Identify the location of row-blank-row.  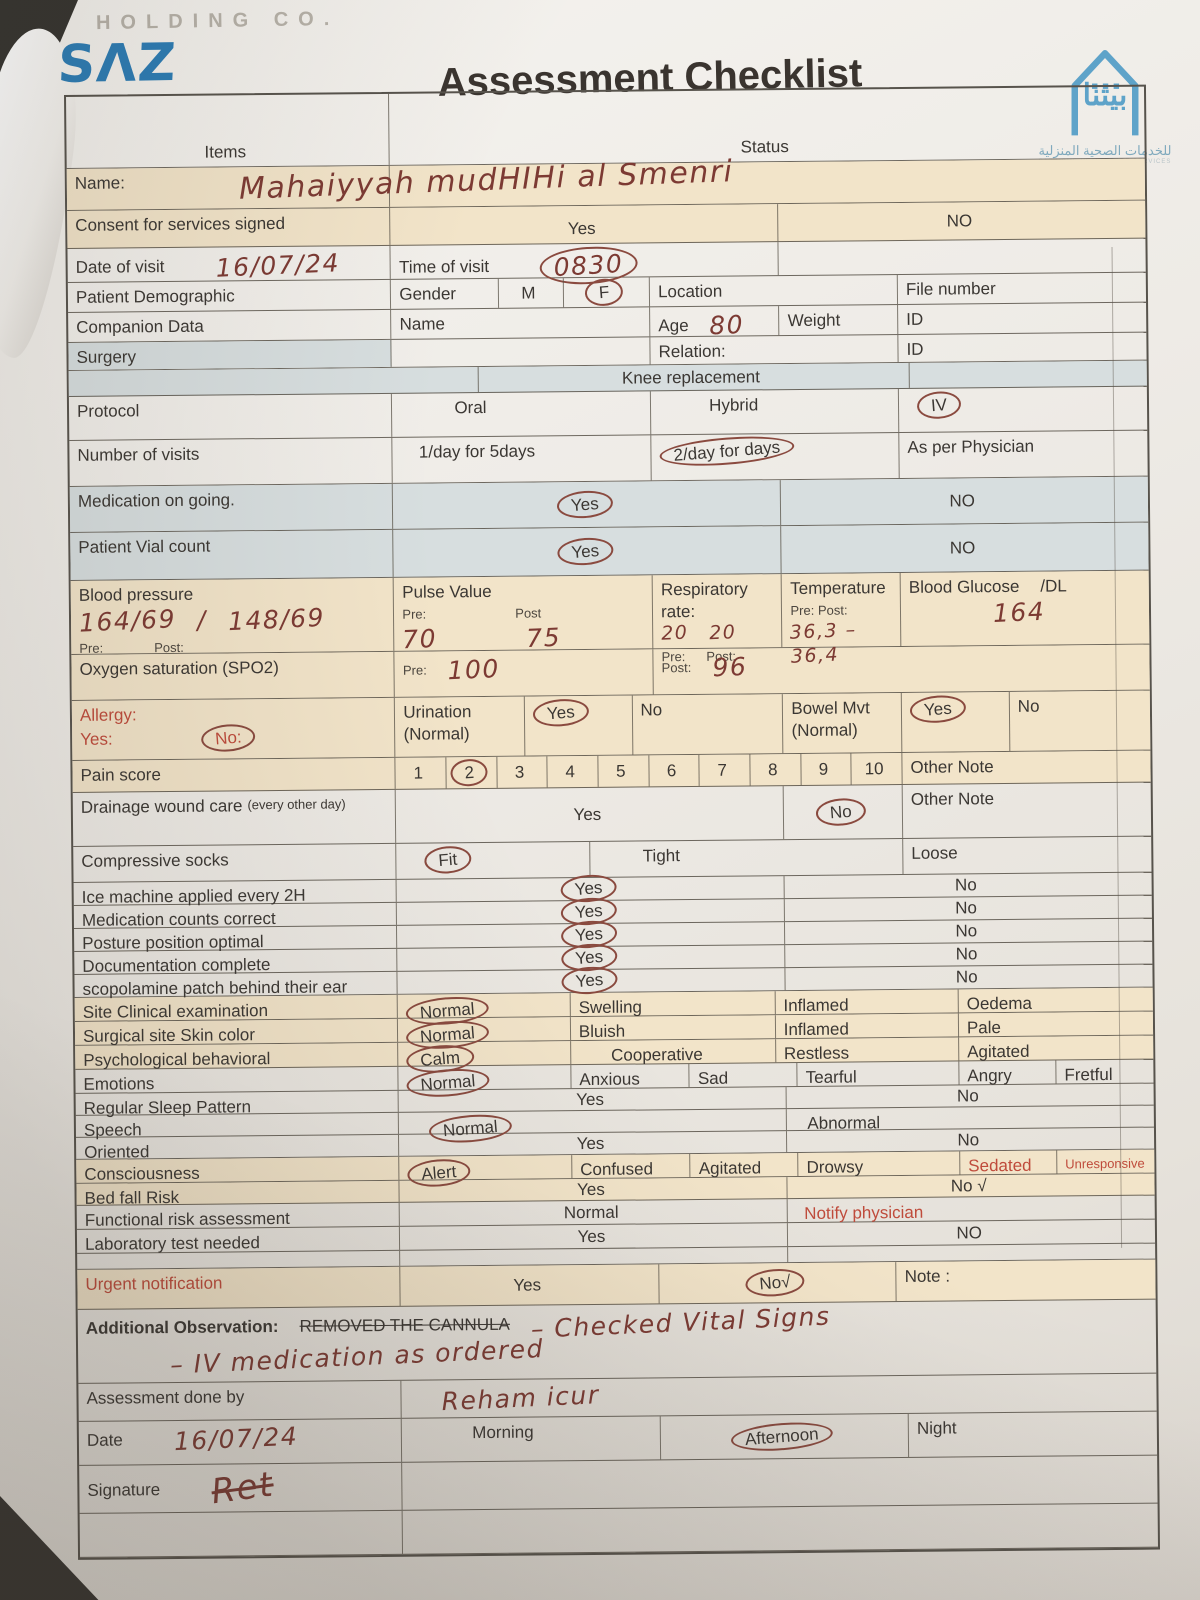
(618, 1530).